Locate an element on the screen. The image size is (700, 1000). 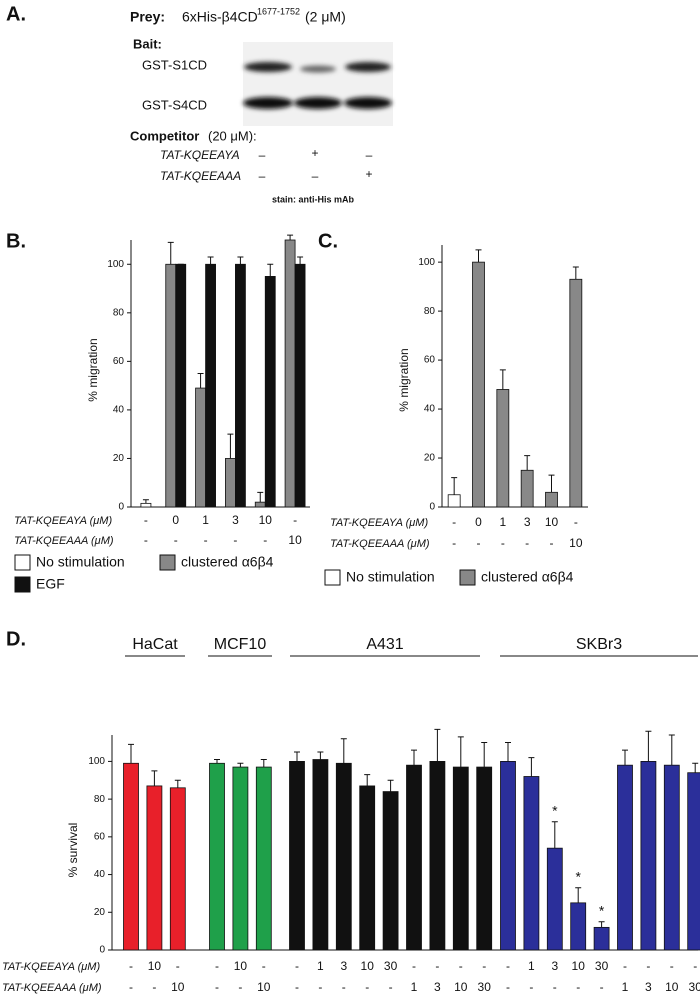
prey-superscript: 1677-1752 is located at coordinates (278, 11).